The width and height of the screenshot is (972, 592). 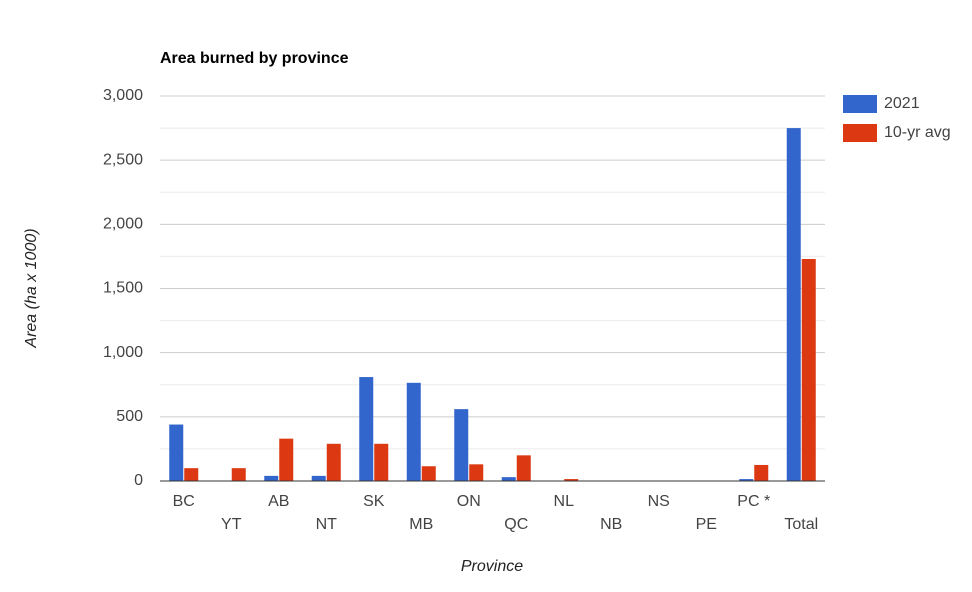 What do you see at coordinates (231, 524) in the screenshot?
I see `x-tick-label: YT` at bounding box center [231, 524].